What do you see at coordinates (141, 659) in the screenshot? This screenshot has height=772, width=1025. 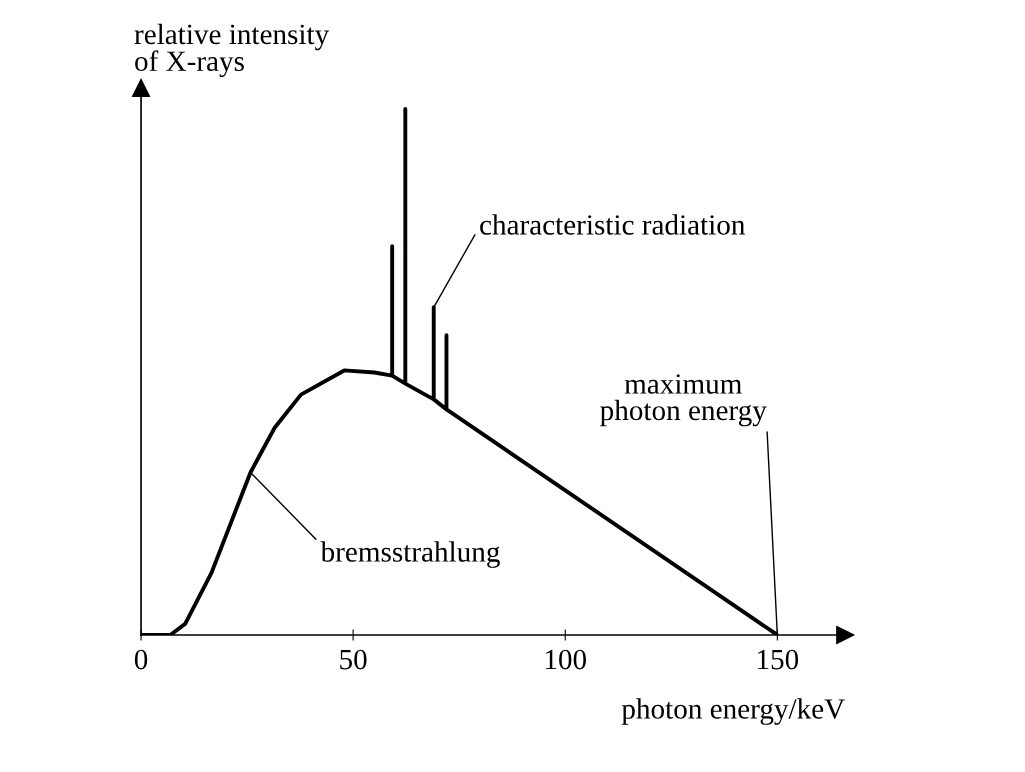 I see `x-tick-label: 0` at bounding box center [141, 659].